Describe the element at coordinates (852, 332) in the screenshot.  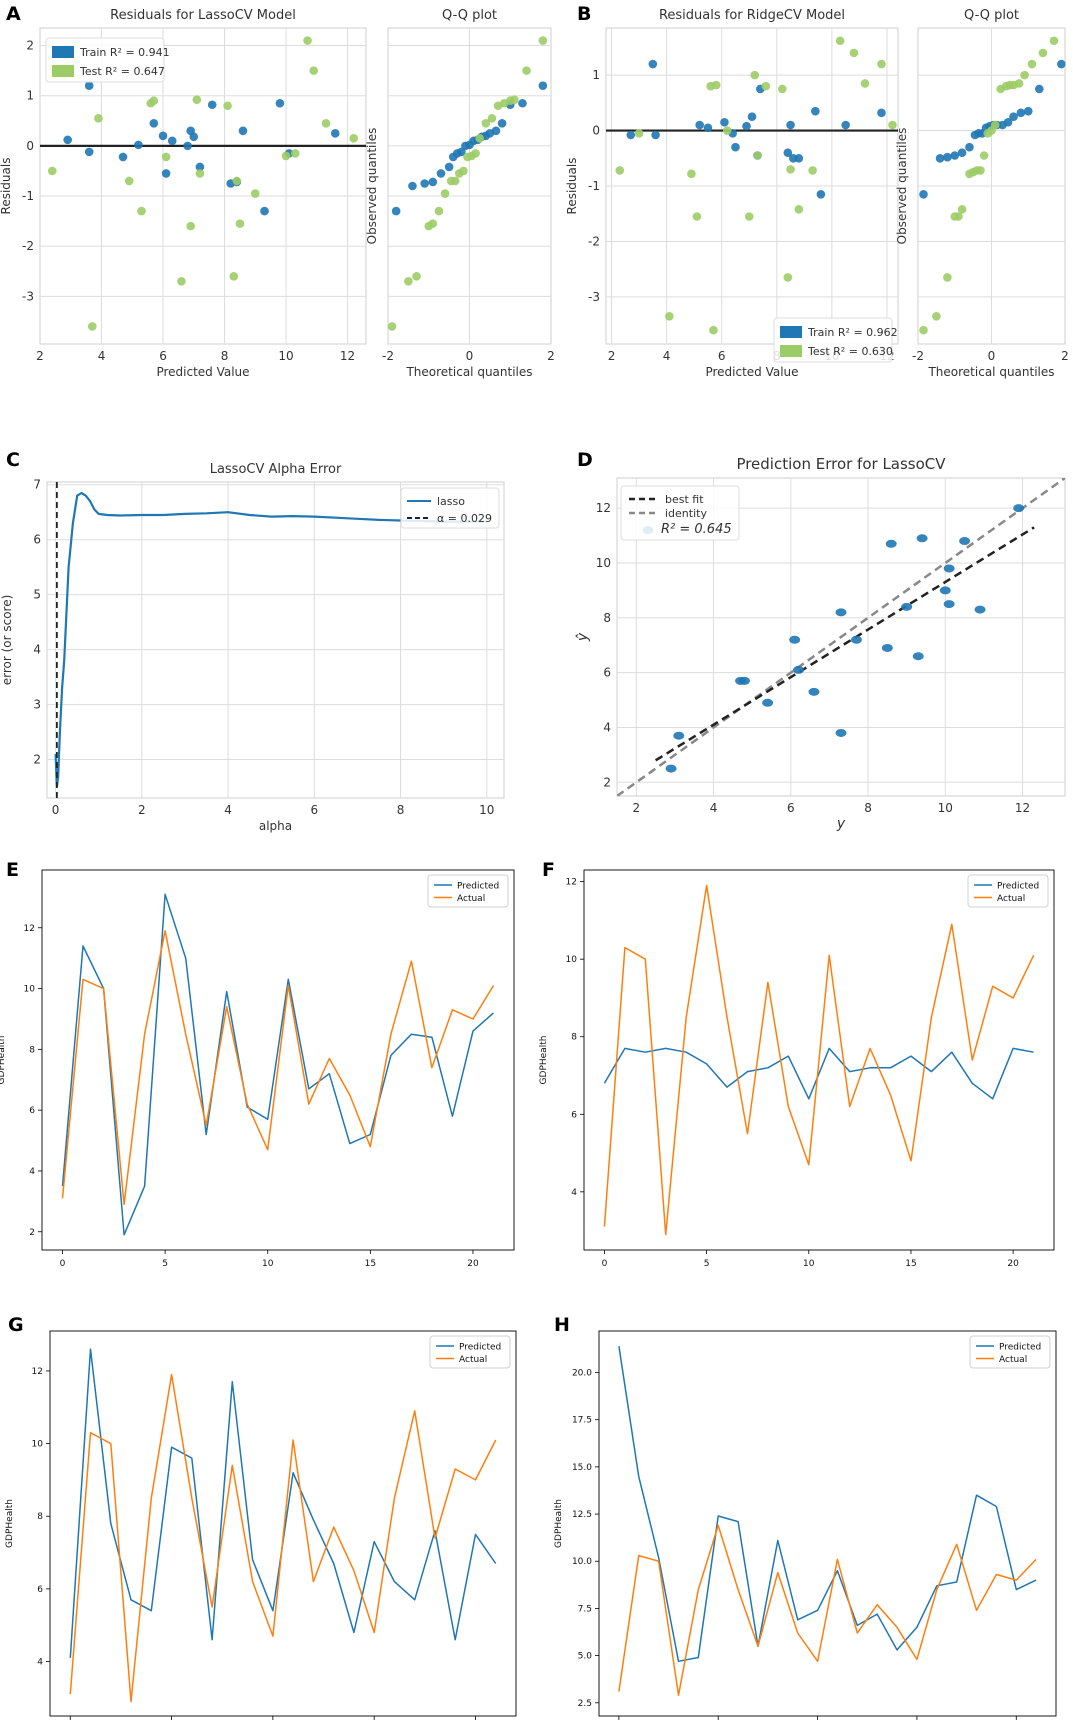
I see `legend-entry-train: Train R² = 0.962` at that location.